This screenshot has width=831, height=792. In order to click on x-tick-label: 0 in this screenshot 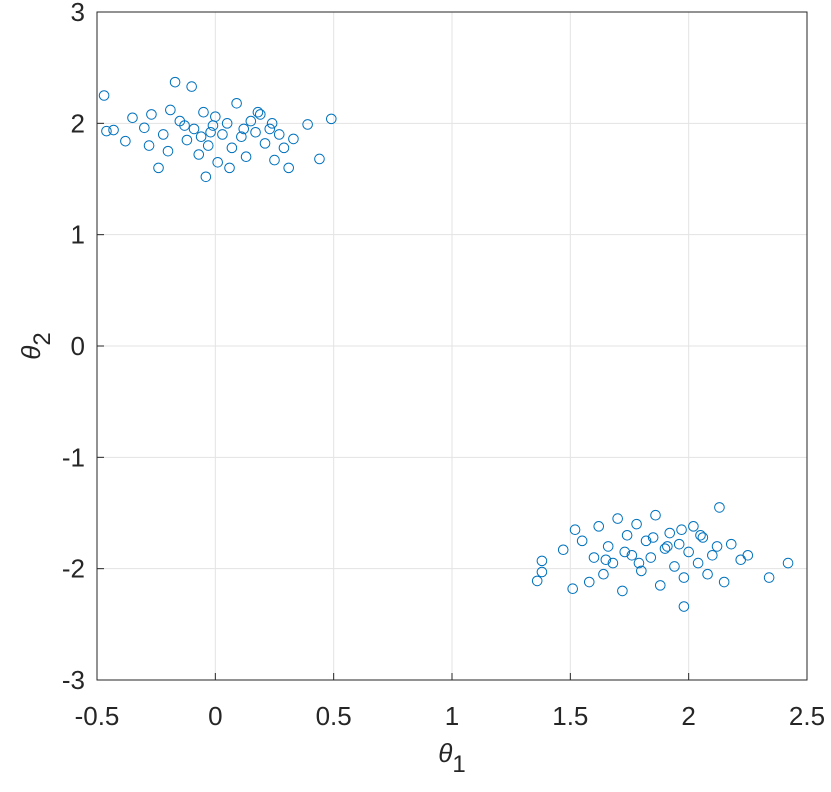, I will do `click(215, 716)`.